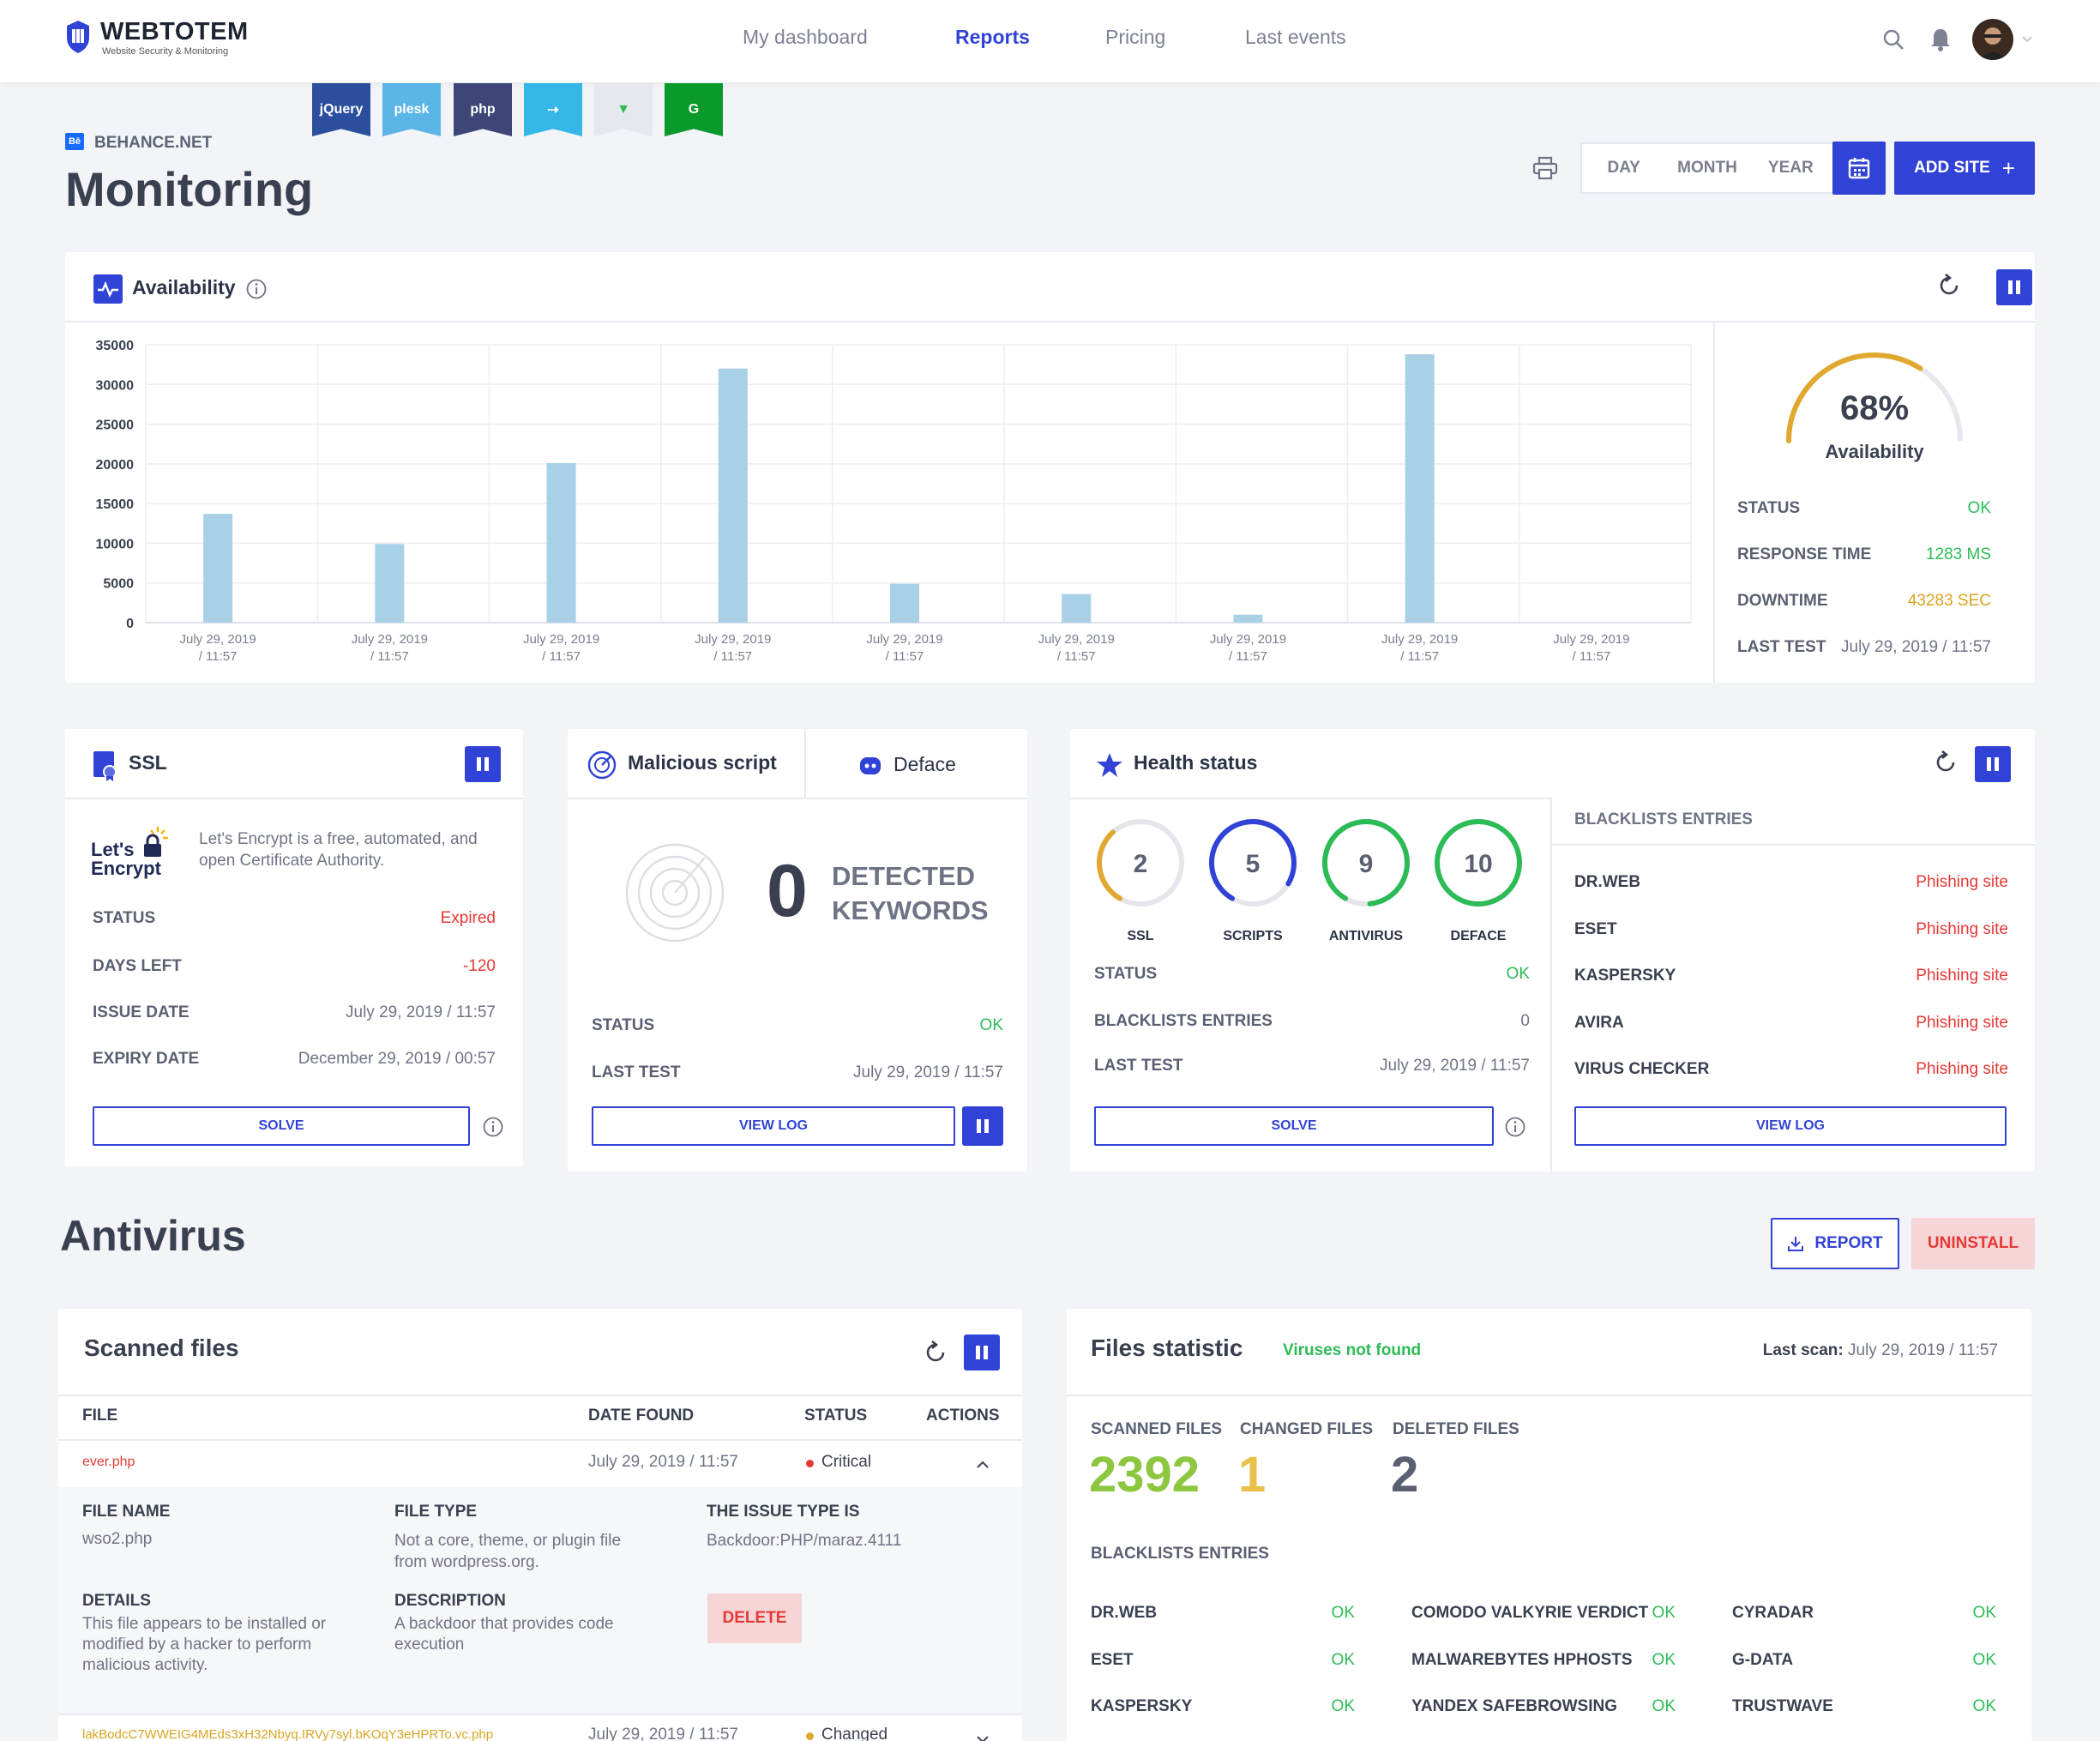 This screenshot has height=1741, width=2100. Describe the element at coordinates (341, 109) in the screenshot. I see `tech-badge: jQuery` at that location.